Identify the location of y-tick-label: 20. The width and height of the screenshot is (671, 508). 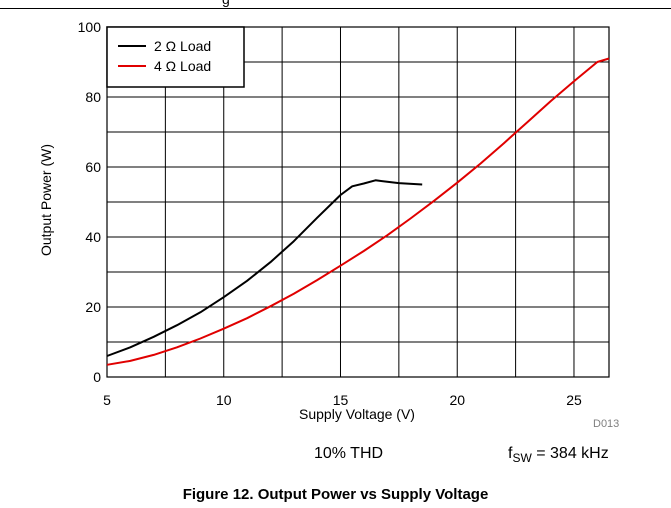
(93, 307).